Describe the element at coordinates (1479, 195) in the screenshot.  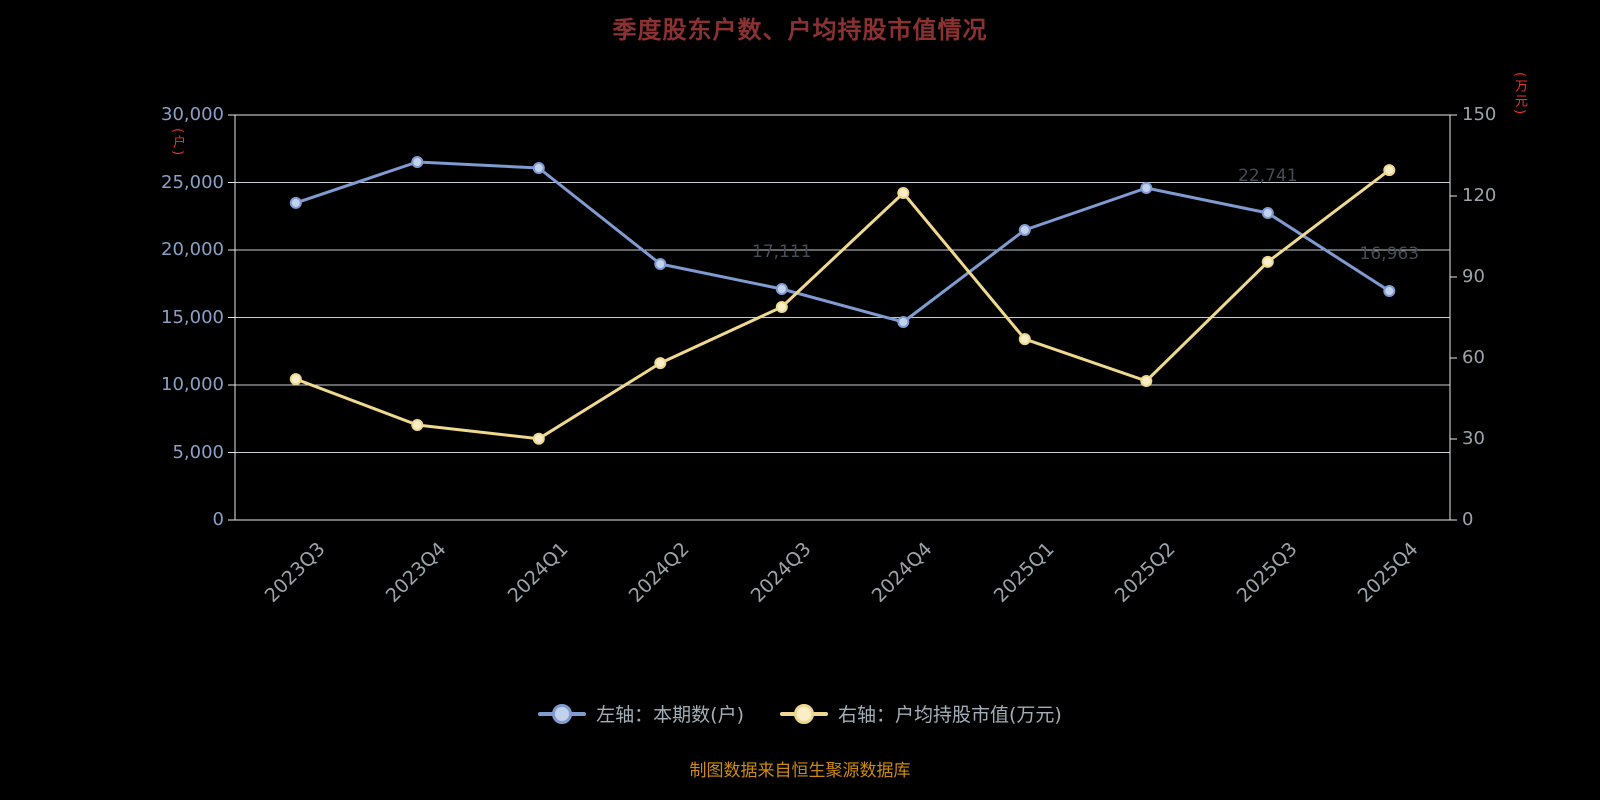
I see `right-axis-tick-label: 120` at that location.